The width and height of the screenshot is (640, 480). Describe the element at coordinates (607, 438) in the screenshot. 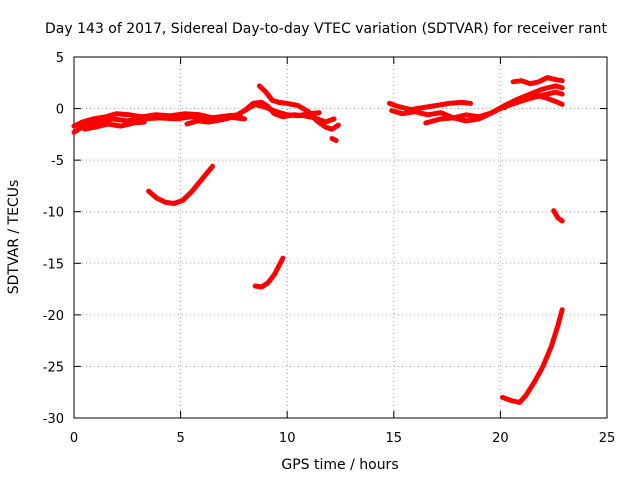

I see `x-tick-label: 25` at that location.